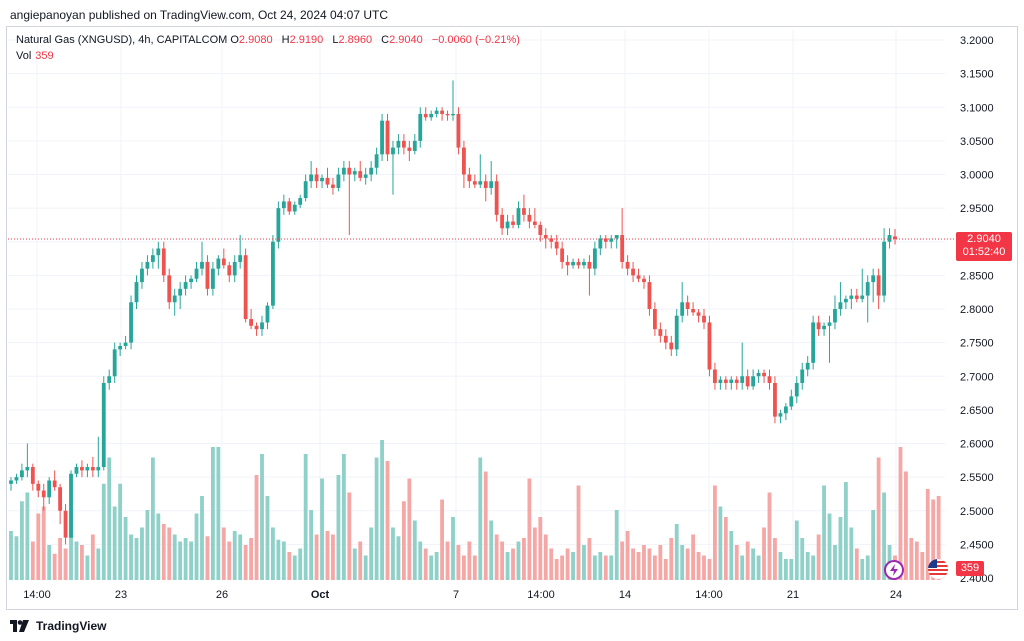 The width and height of the screenshot is (1024, 641). Describe the element at coordinates (456, 595) in the screenshot. I see `x-tick-label: 7` at that location.